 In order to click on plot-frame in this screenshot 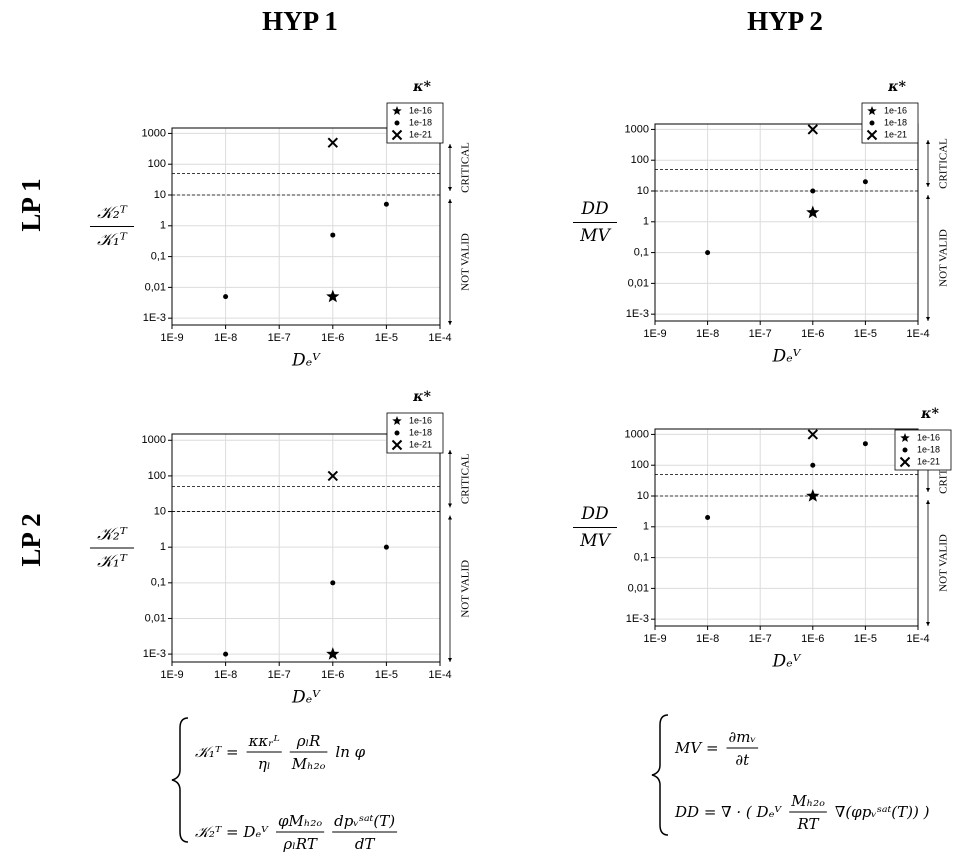, I will do `click(306, 548)`.